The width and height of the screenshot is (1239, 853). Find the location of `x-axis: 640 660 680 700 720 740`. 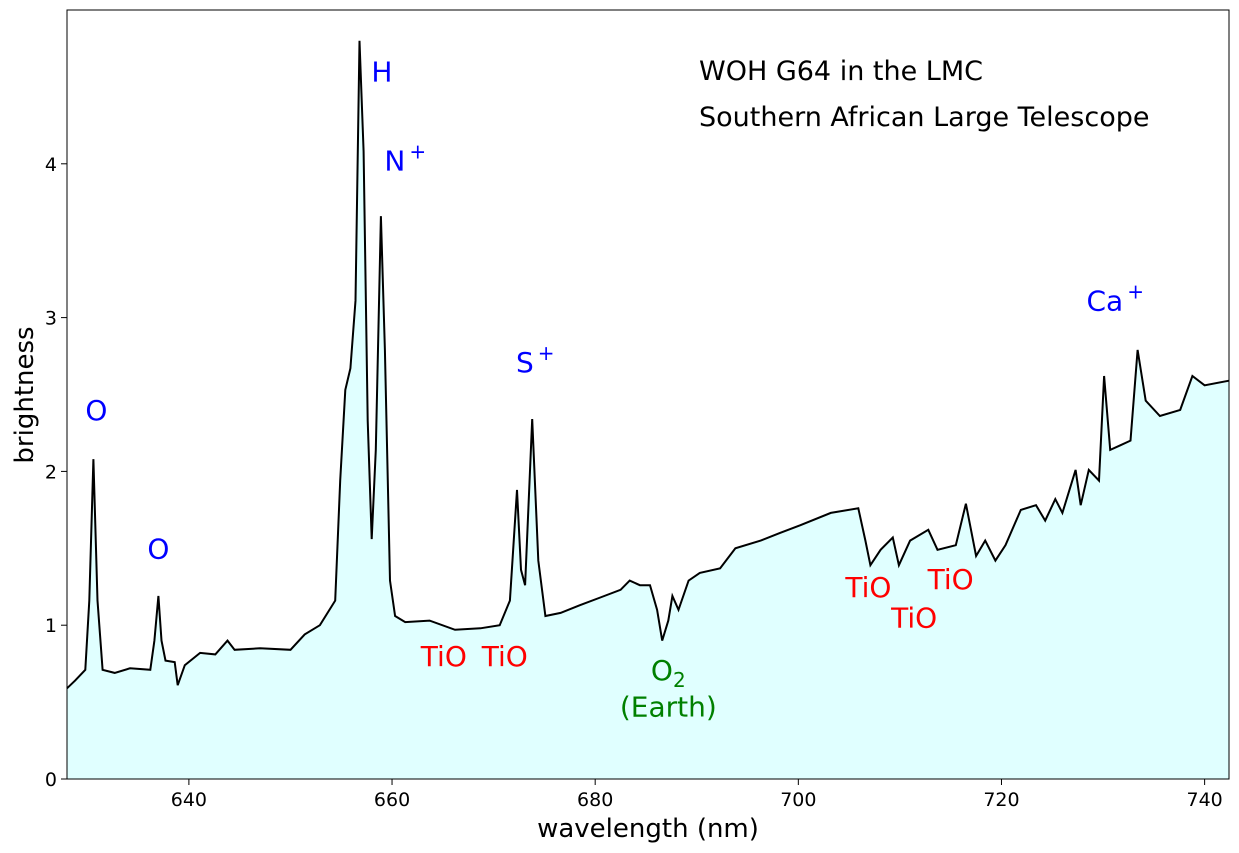

x-axis: 640 660 680 700 720 740 is located at coordinates (697, 795).